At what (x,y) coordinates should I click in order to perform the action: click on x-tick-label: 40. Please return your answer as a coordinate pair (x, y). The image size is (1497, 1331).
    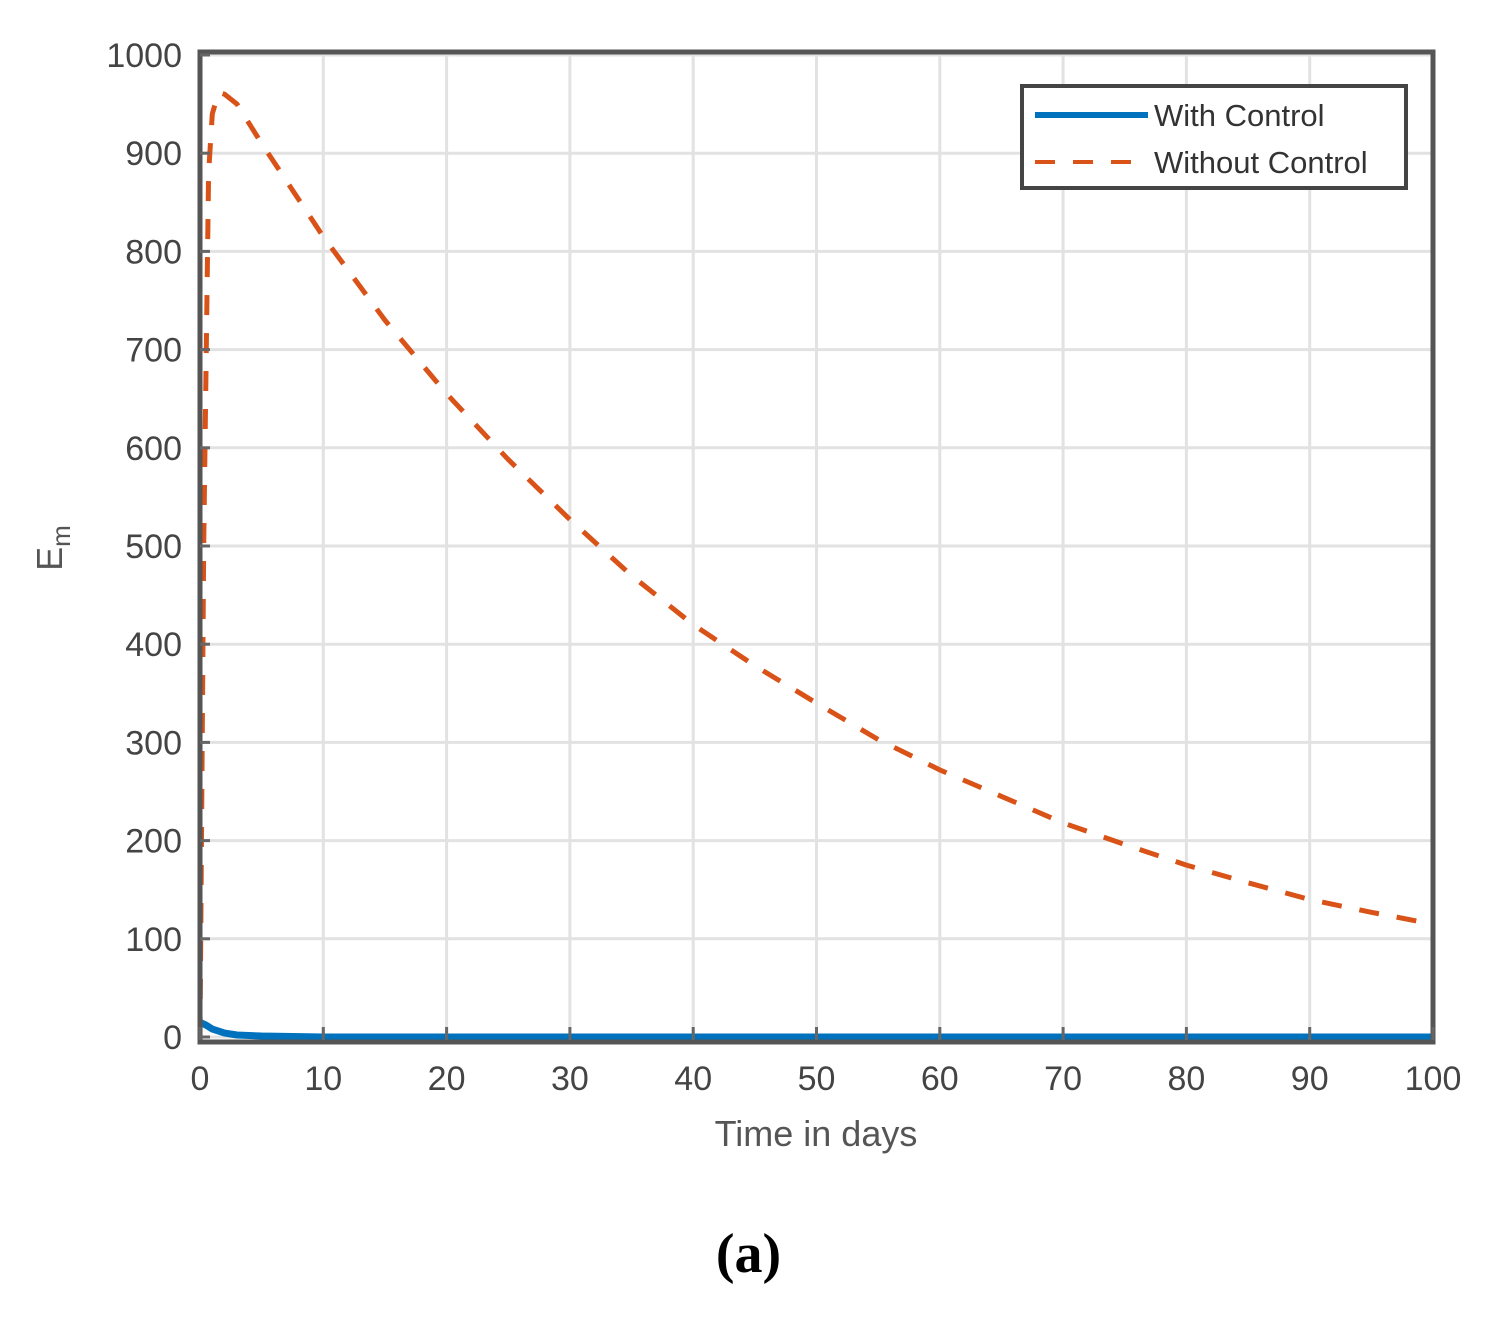
    Looking at the image, I should click on (693, 1079).